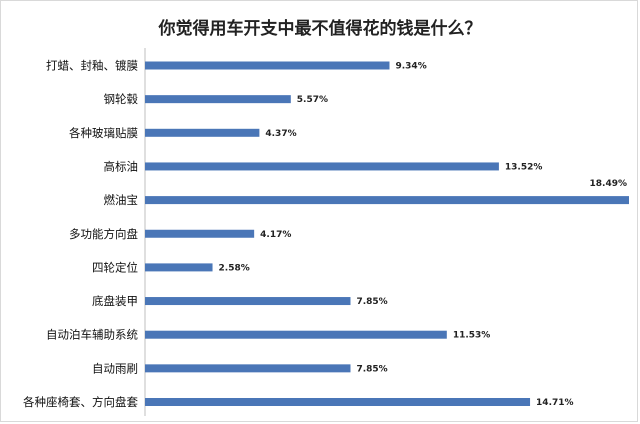  I want to click on data-label: 13.52%, so click(523, 167).